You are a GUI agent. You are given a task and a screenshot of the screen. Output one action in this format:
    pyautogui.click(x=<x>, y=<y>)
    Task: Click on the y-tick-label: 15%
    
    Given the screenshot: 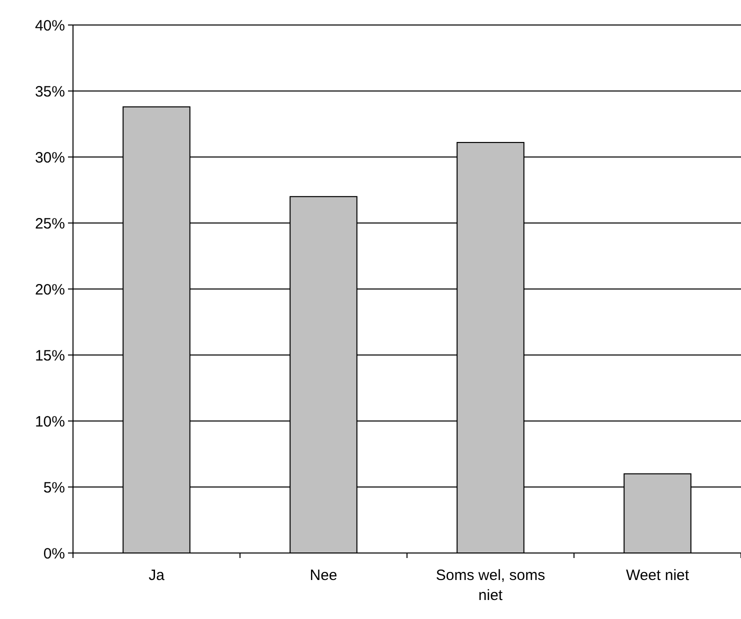 What is the action you would take?
    pyautogui.click(x=49, y=355)
    